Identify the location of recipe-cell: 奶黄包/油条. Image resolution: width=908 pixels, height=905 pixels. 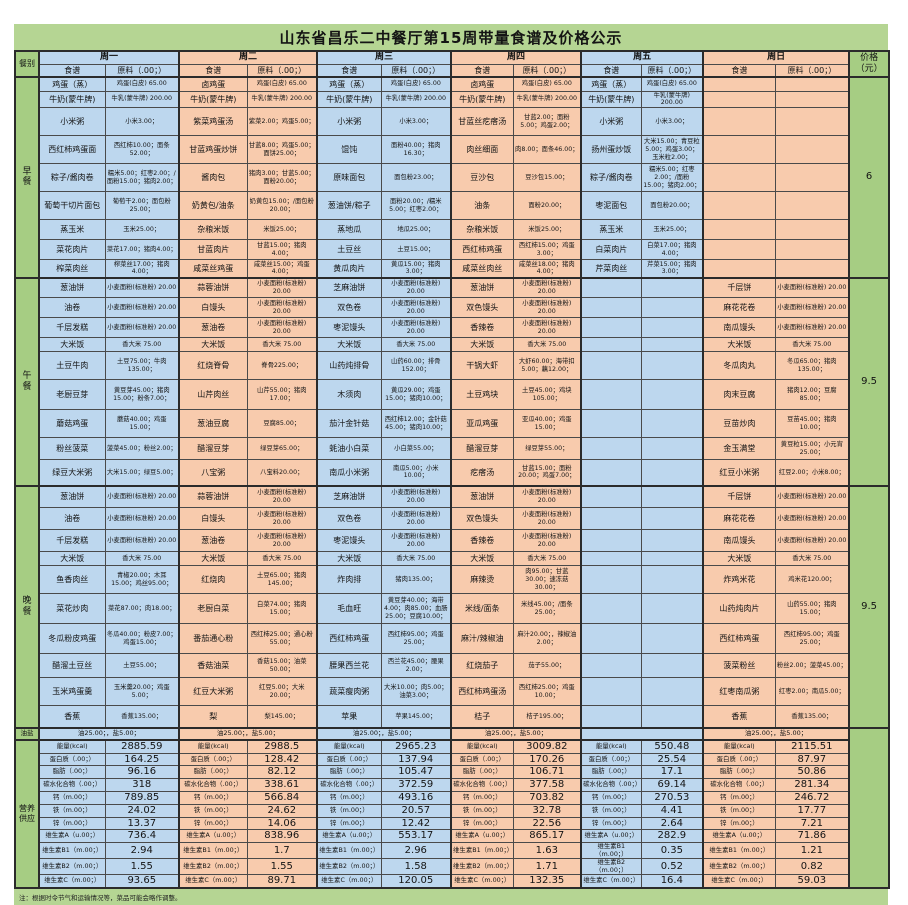
(213, 206).